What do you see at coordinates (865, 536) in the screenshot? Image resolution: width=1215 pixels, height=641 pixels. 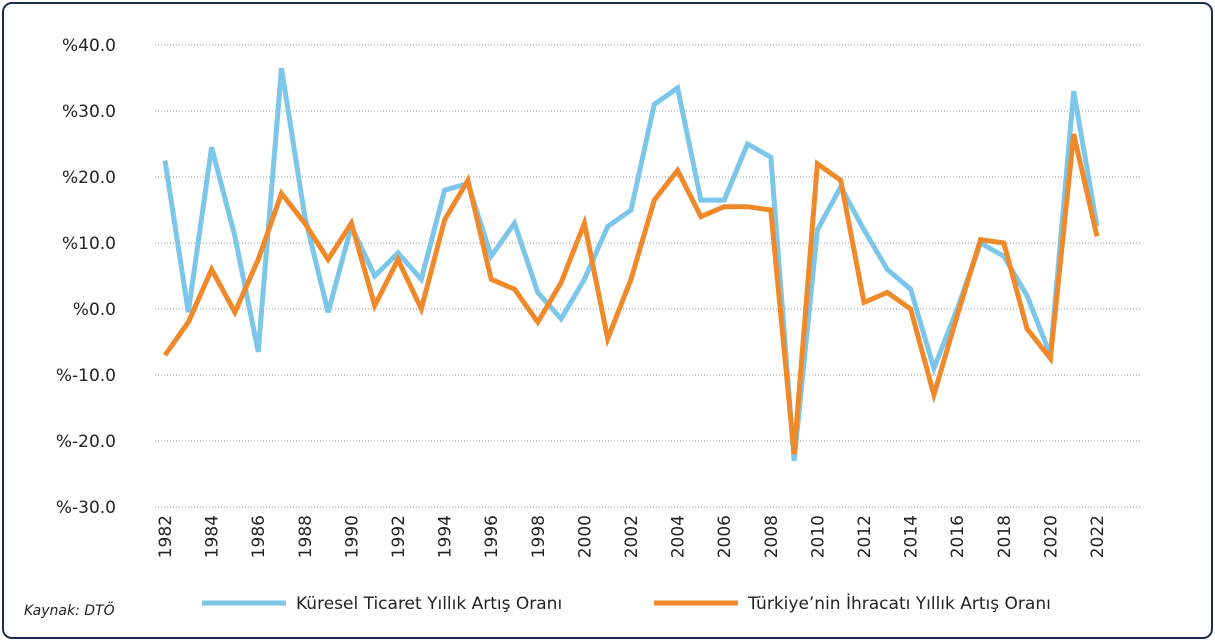 I see `x-tick-label: 2012` at bounding box center [865, 536].